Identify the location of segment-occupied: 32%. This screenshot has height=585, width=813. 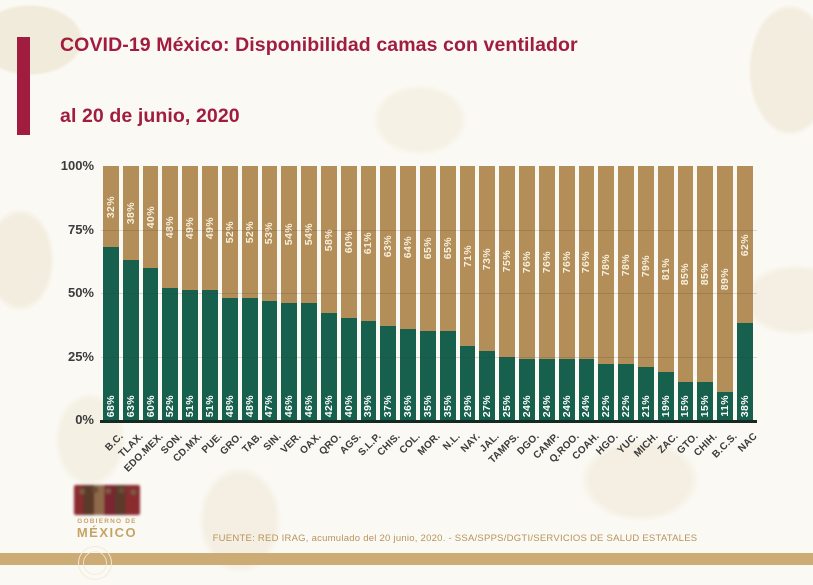
(111, 207).